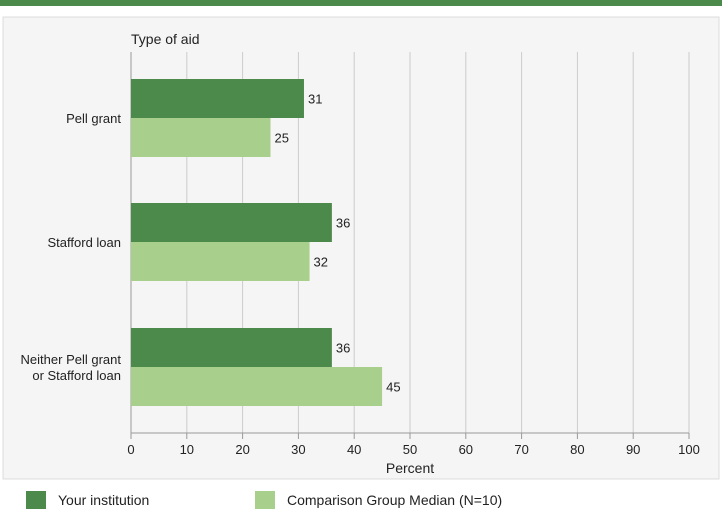 The image size is (722, 516). I want to click on data-label-pell-grant-comparison-group-median-n-10: 25, so click(282, 138).